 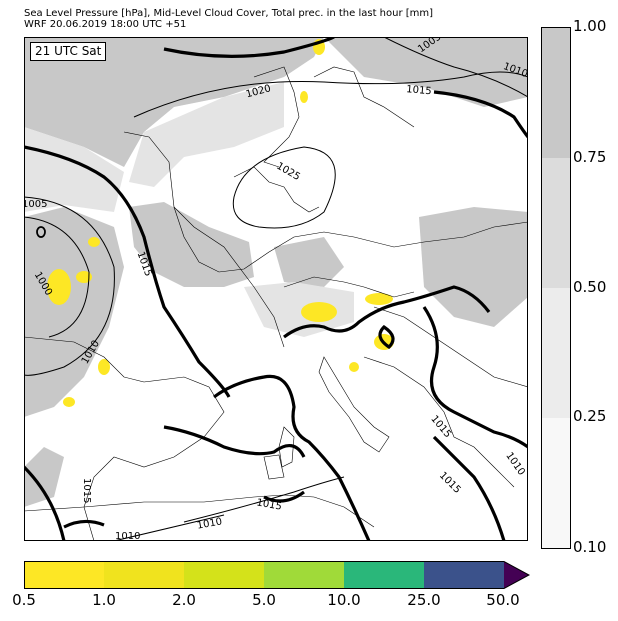 I want to click on precip-tick: 0.5, so click(x=24, y=600).